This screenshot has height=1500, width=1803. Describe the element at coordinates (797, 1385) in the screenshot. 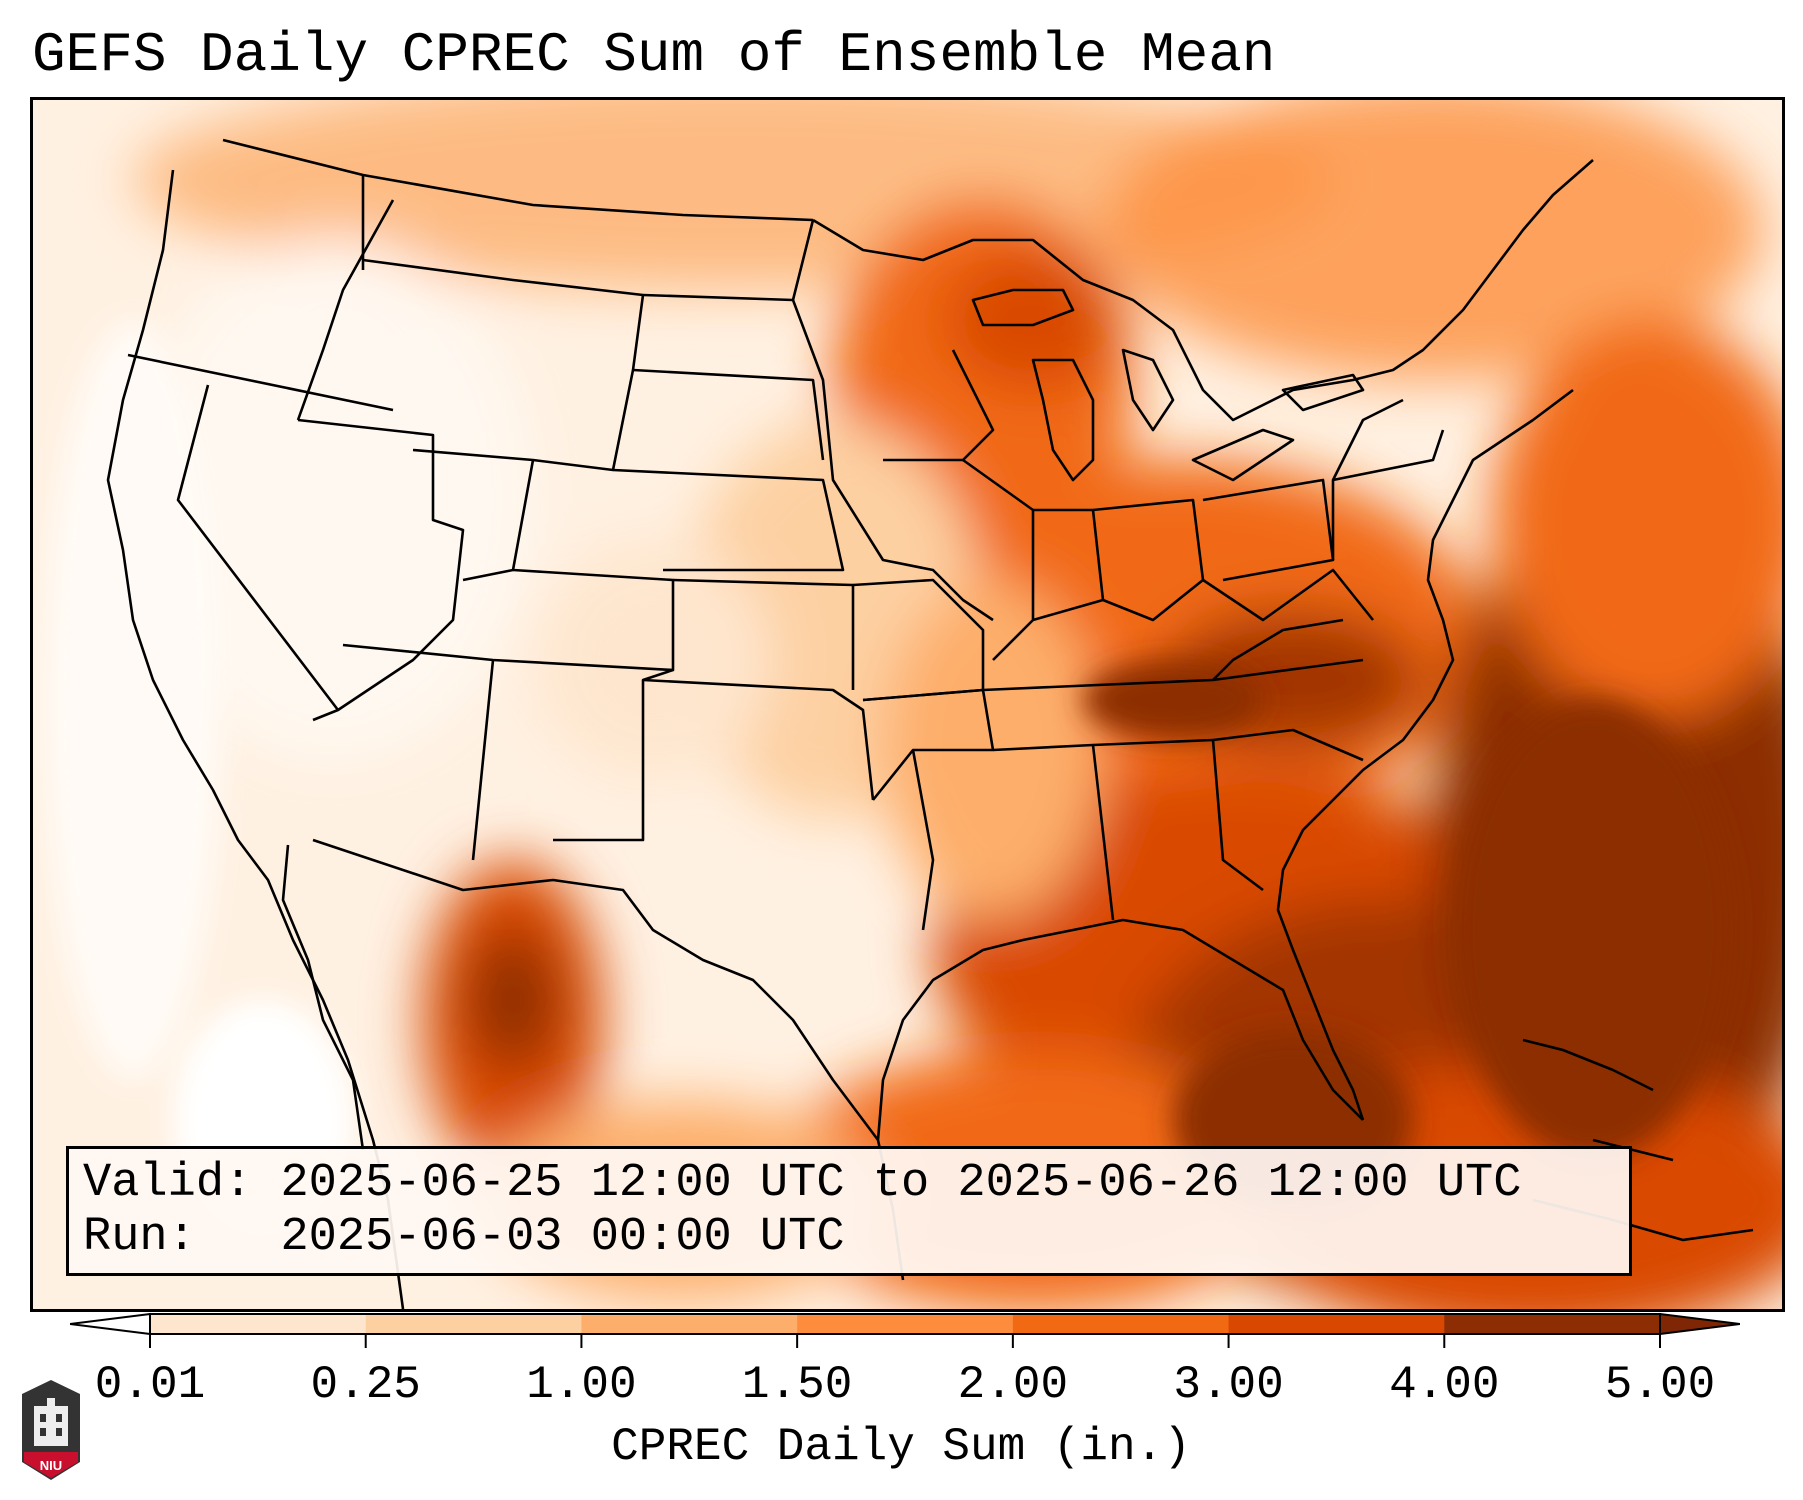

I see `colorbar-tick-label: 1.50` at that location.